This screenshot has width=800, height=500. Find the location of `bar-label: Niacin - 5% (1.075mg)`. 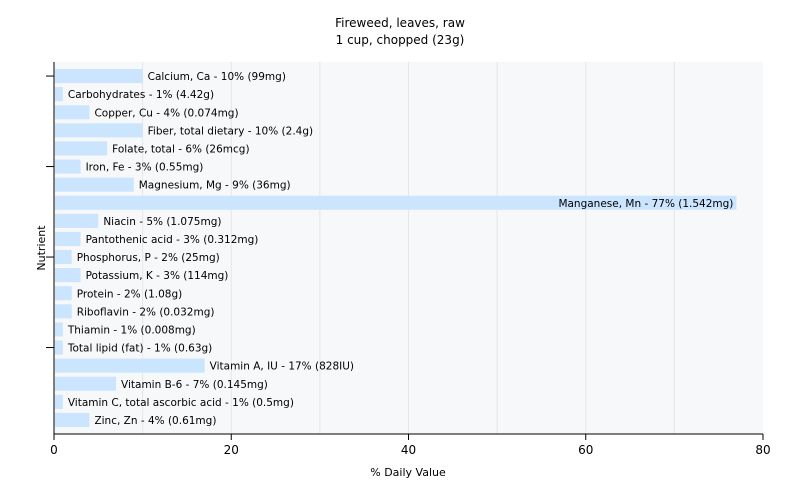

bar-label: Niacin - 5% (1.075mg) is located at coordinates (162, 222).